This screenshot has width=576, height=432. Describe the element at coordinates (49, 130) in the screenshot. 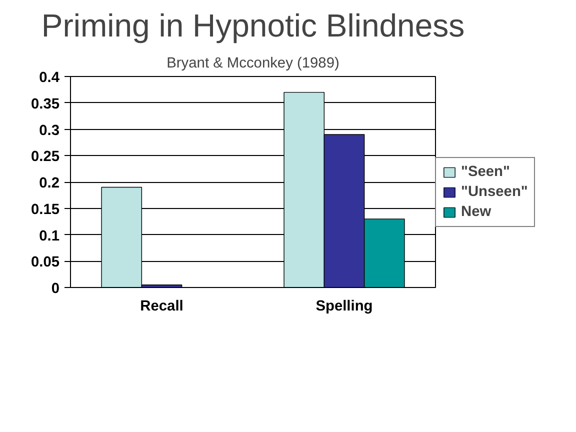

I see `y-tick-label: 0.3` at that location.